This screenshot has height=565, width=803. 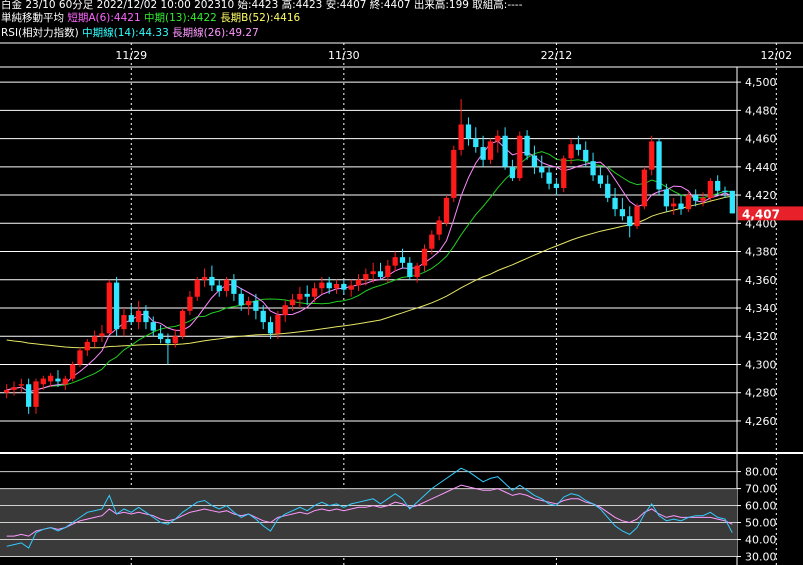 What do you see at coordinates (32, 18) in the screenshot?
I see `sma-title: 単純移動平均` at bounding box center [32, 18].